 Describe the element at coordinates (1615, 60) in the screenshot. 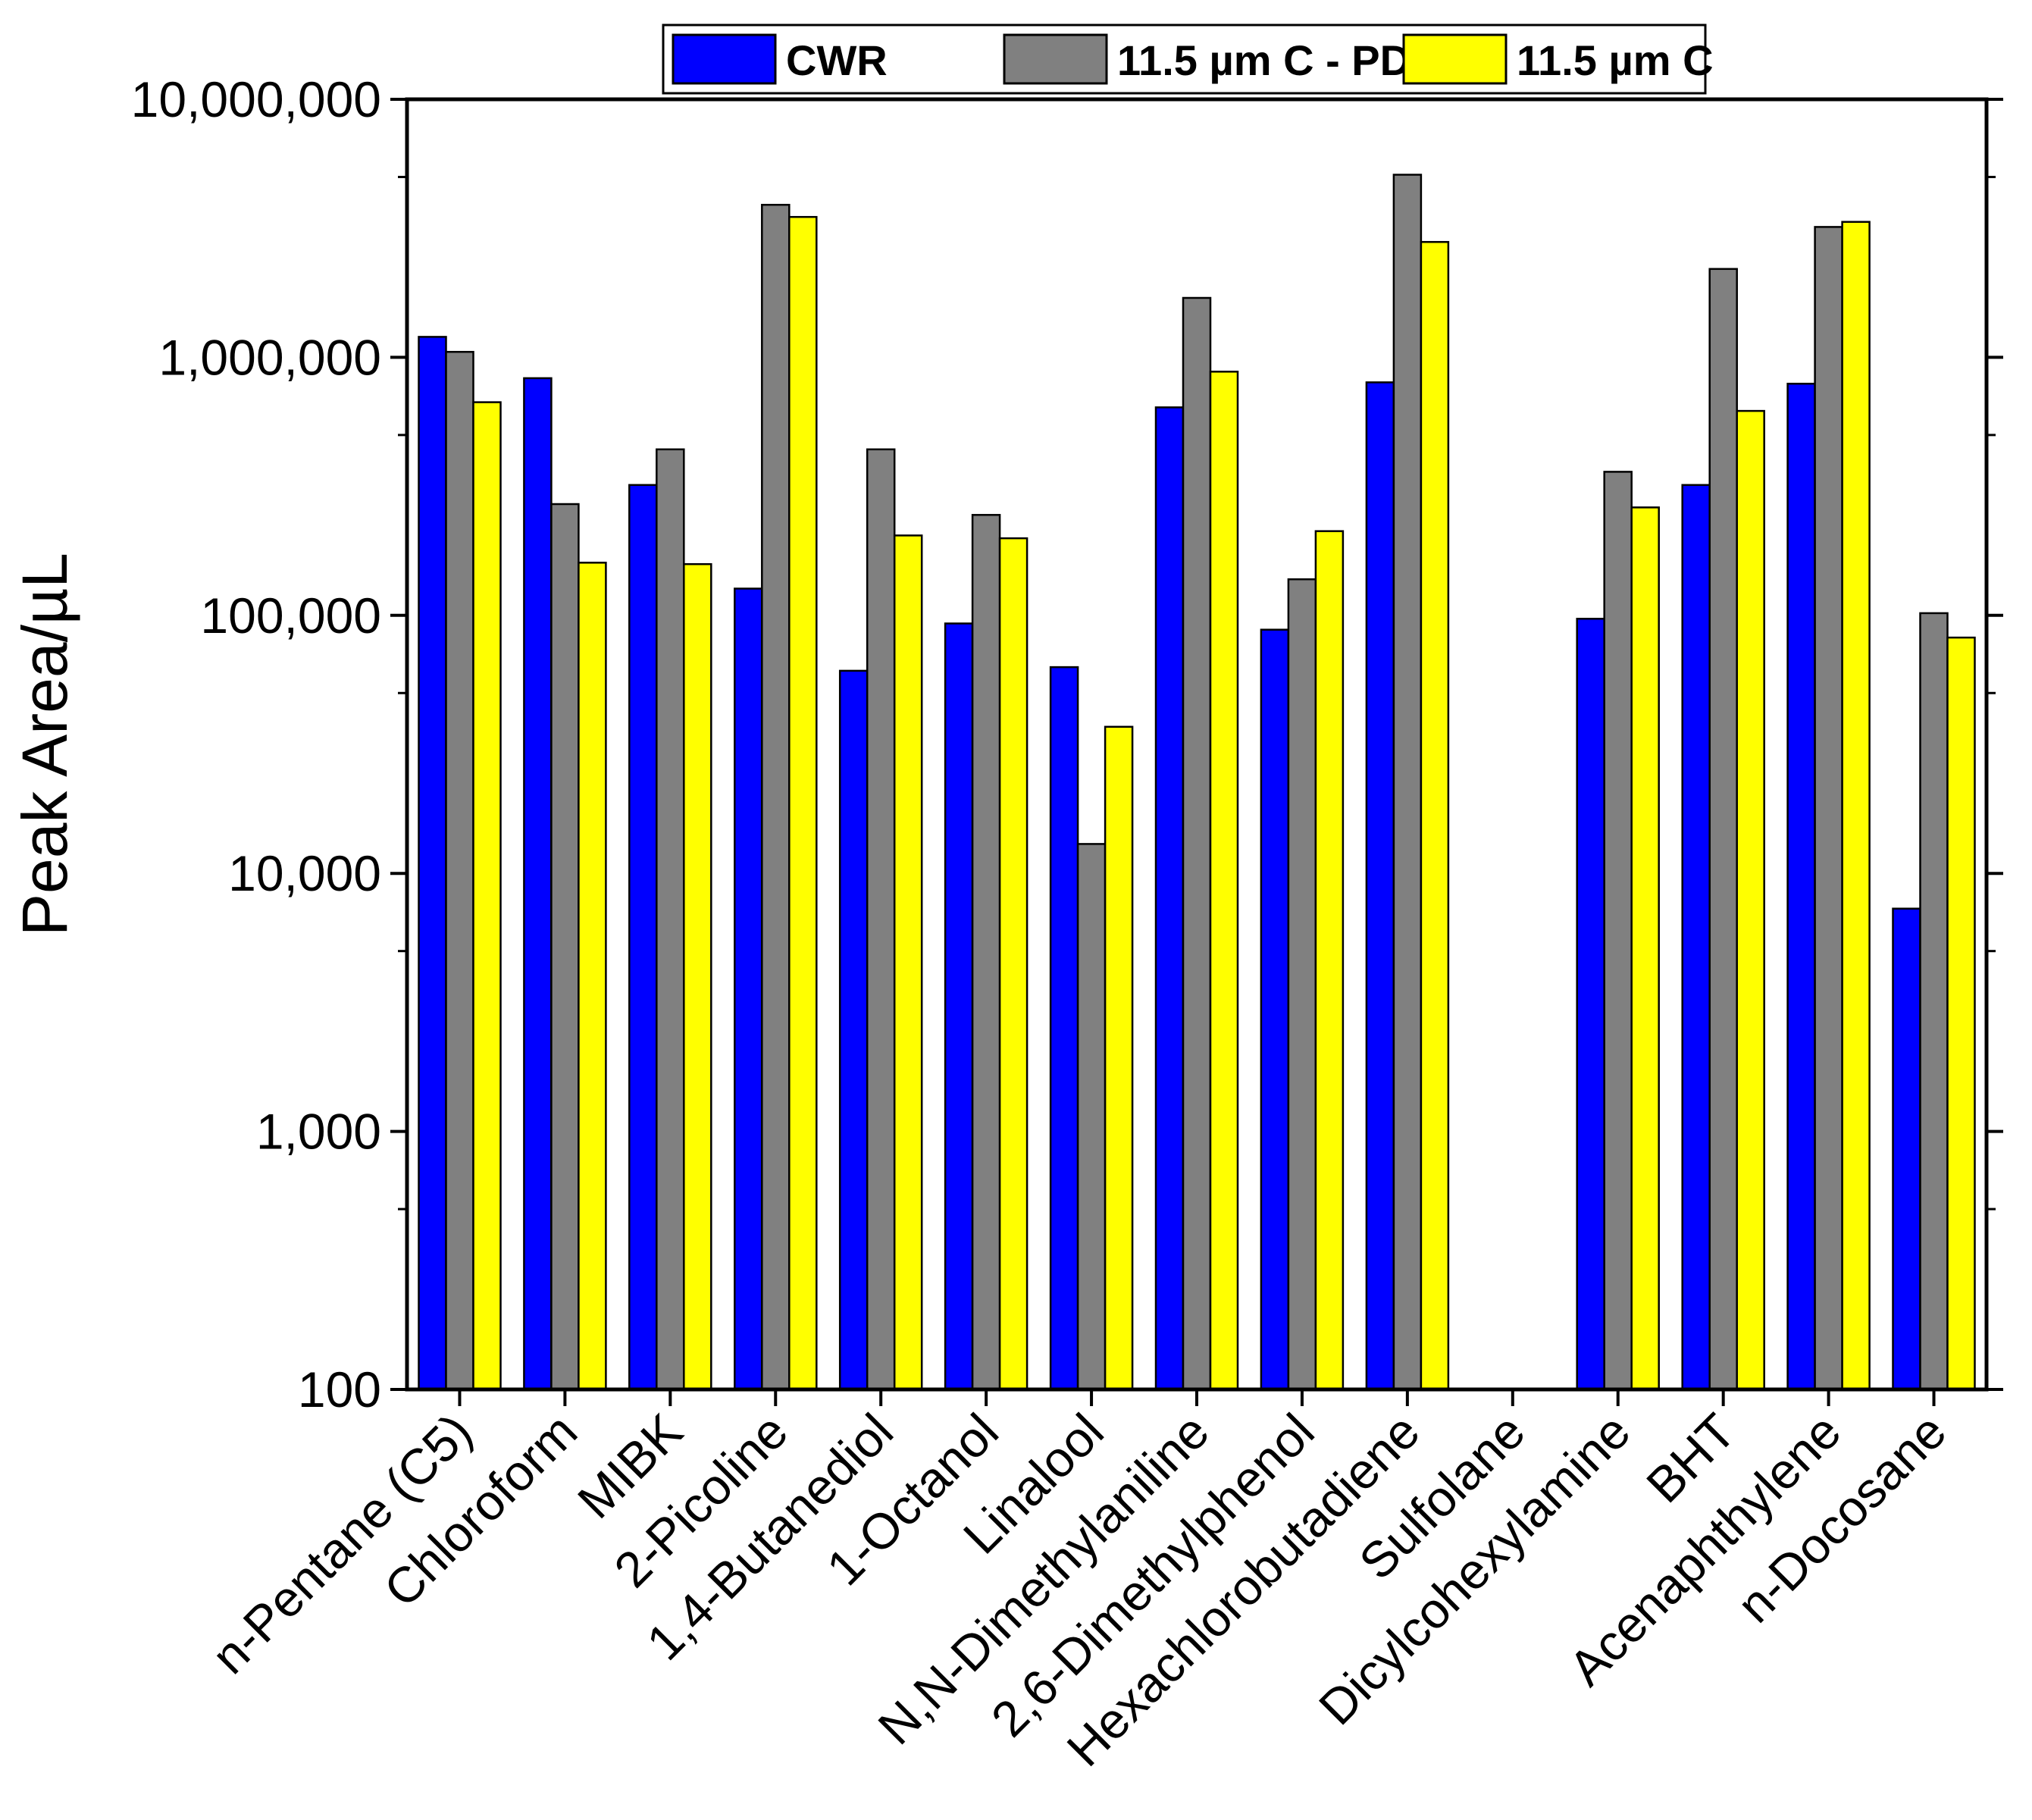

I see `legend-label-3: 11.5 µm C` at that location.